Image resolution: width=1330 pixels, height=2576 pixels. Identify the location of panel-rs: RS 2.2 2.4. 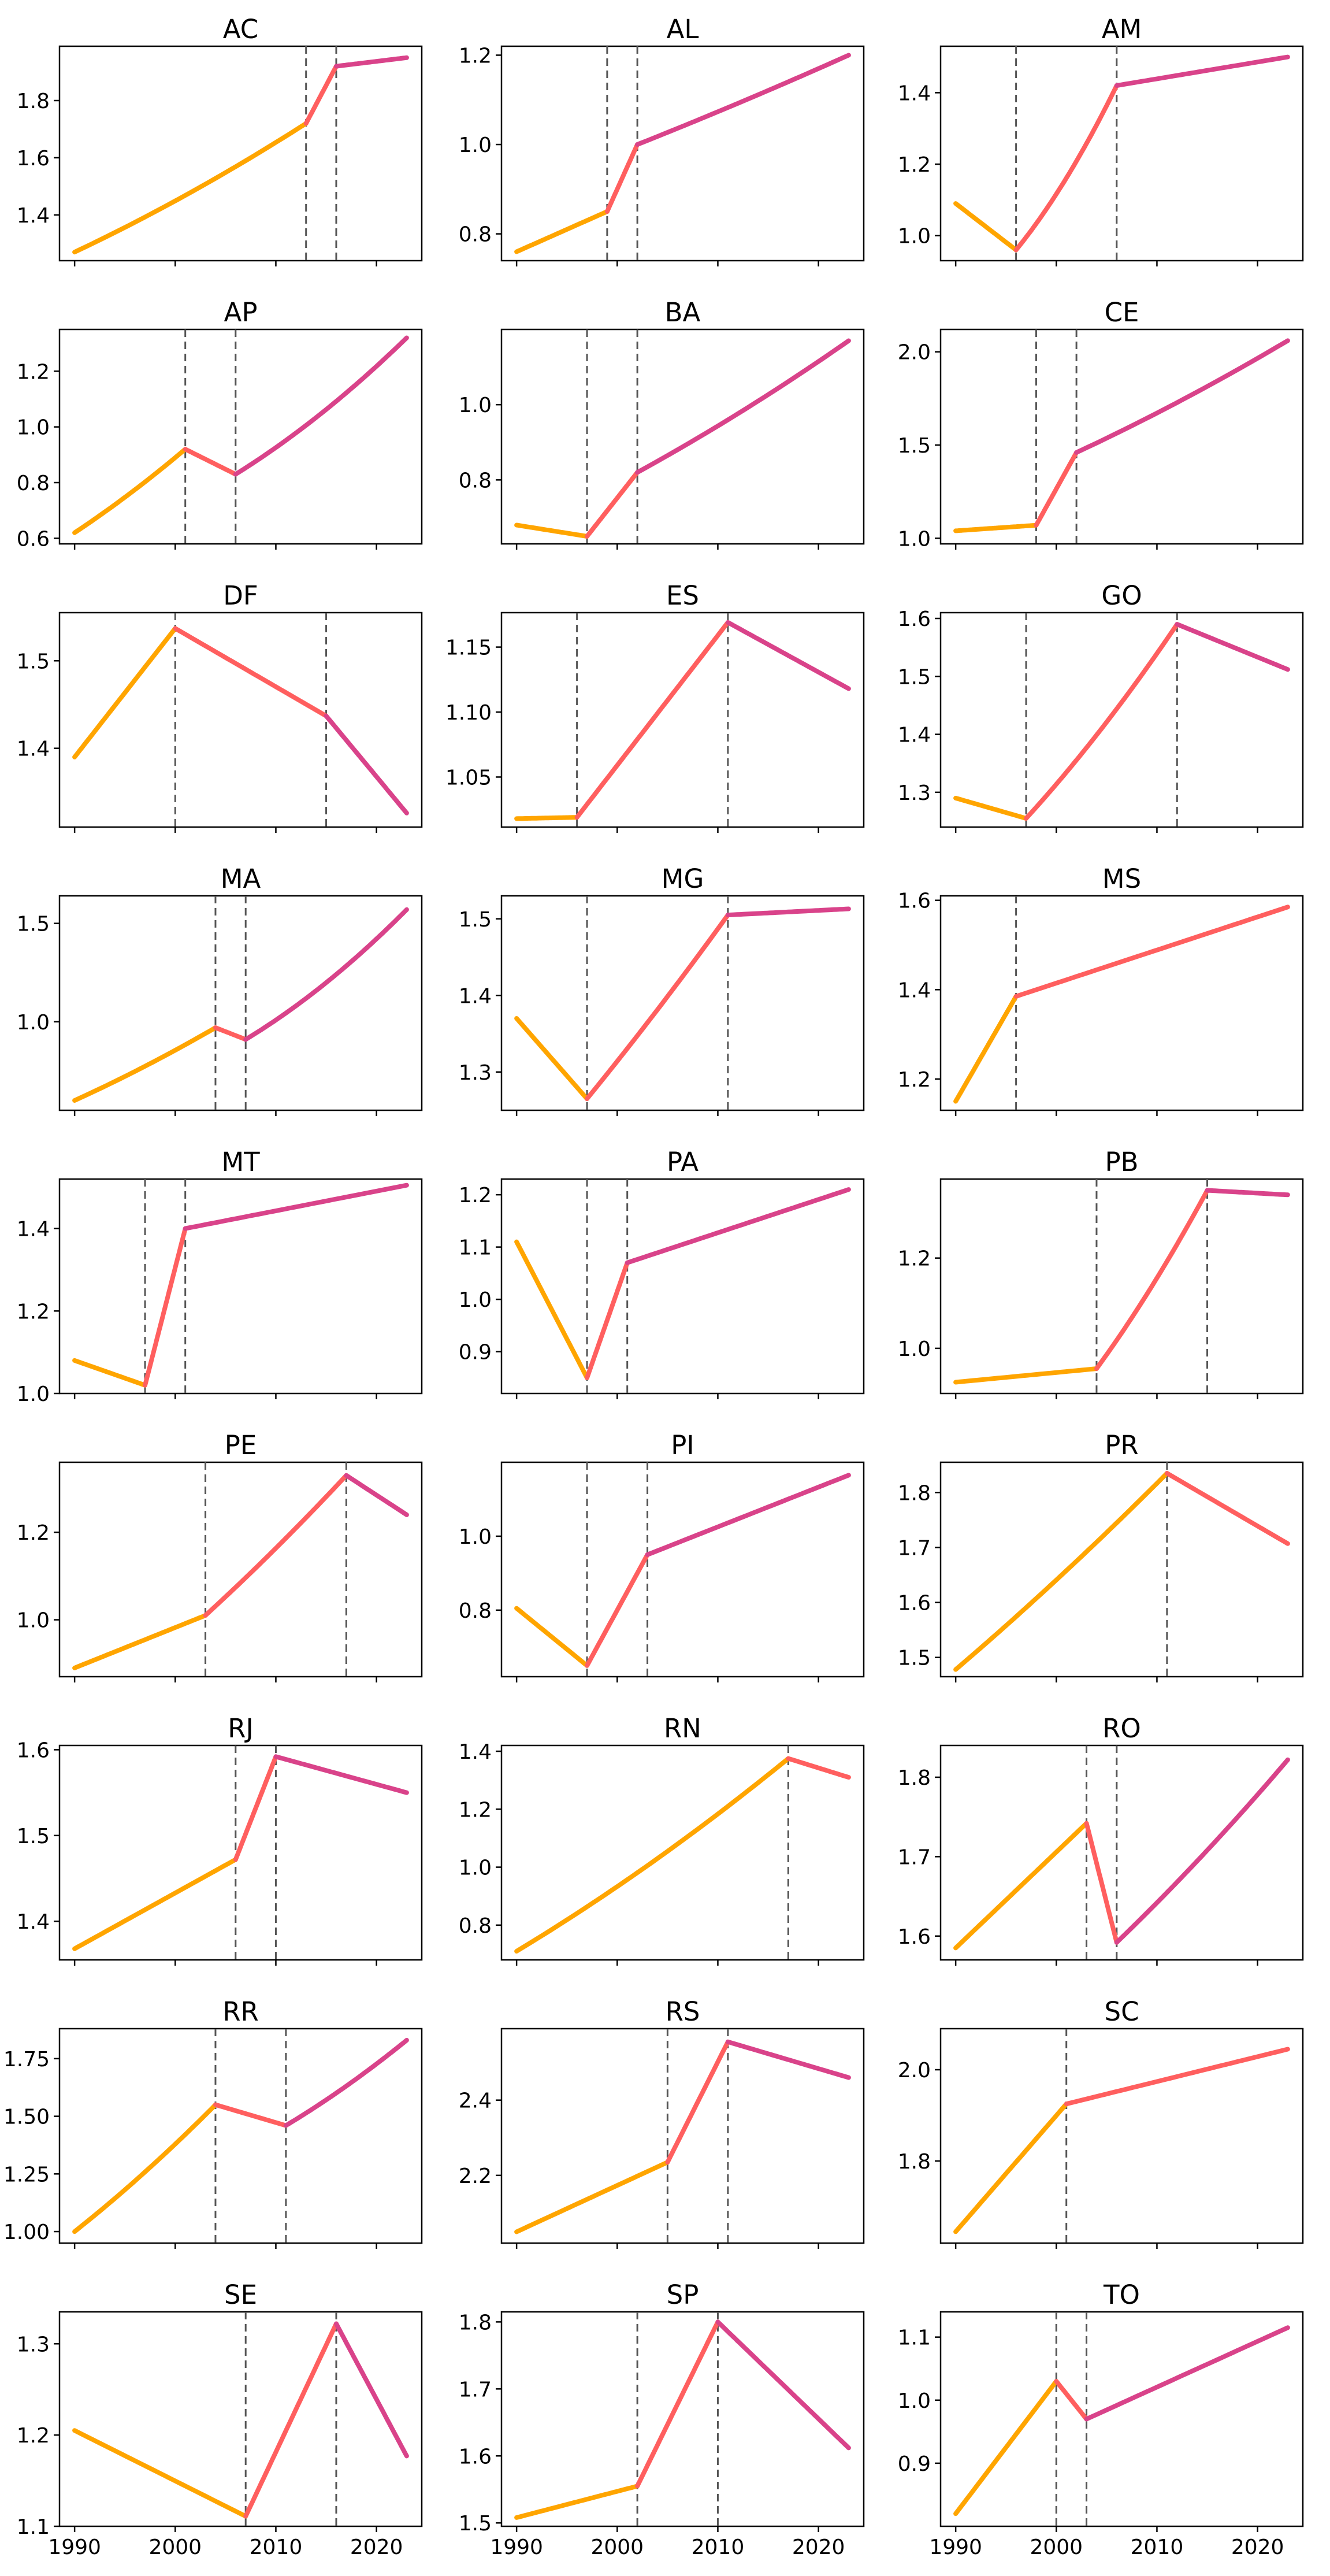
(662, 2122).